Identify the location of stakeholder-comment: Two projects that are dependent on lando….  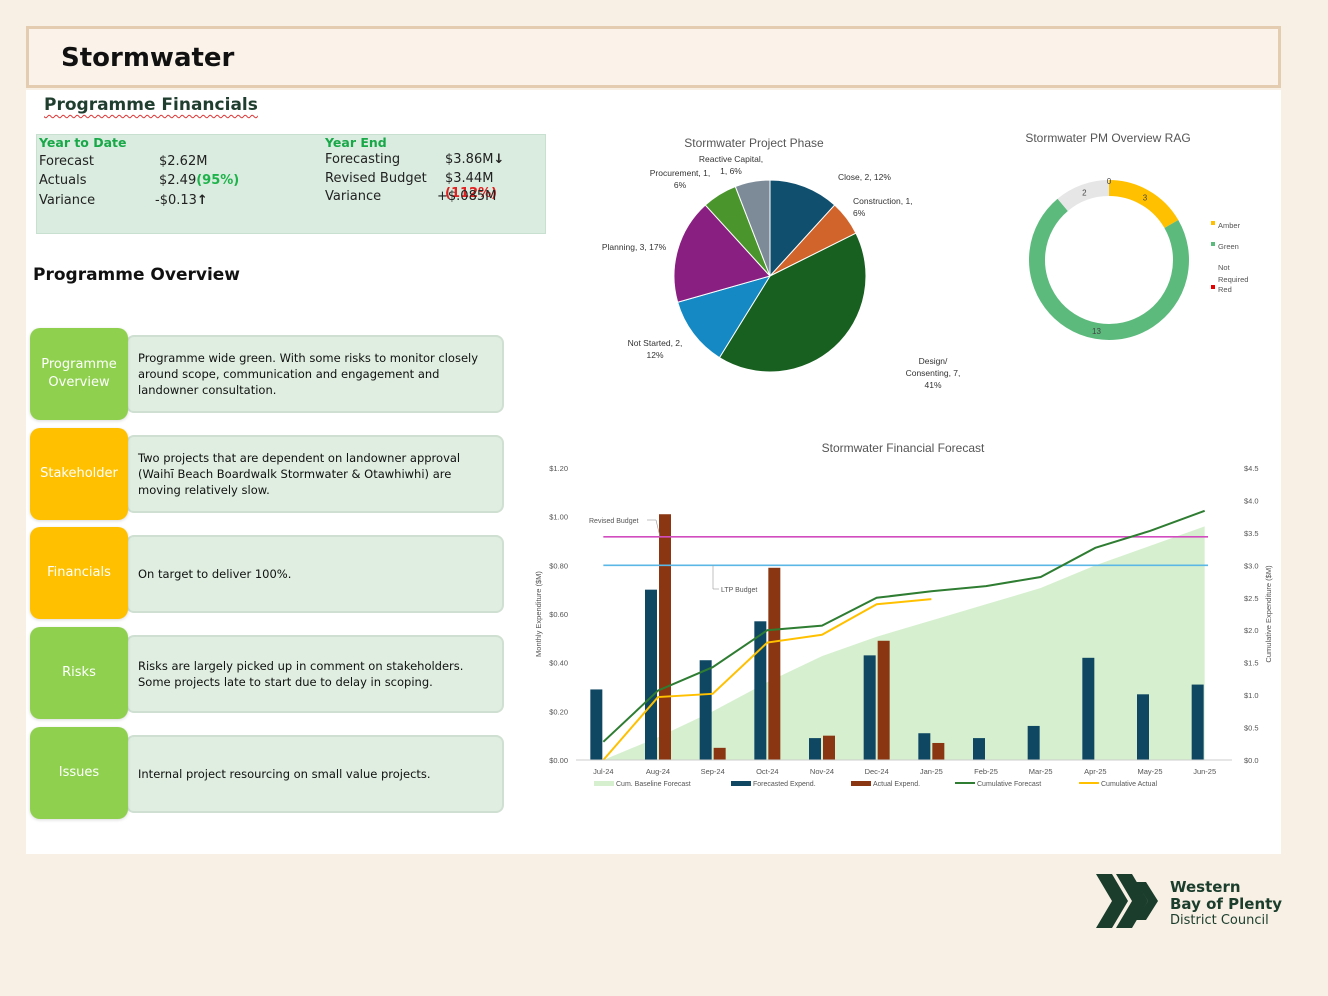
(315, 474).